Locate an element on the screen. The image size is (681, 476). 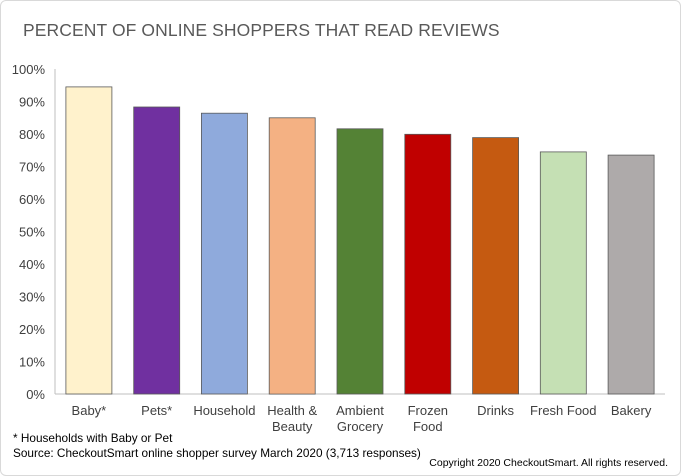
x-tick-label: Household is located at coordinates (224, 410).